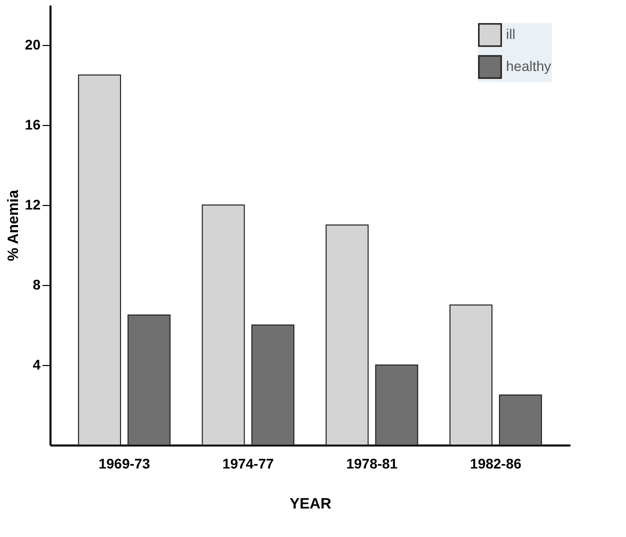 This screenshot has height=537, width=626. I want to click on y-tick-label: 4, so click(36, 364).